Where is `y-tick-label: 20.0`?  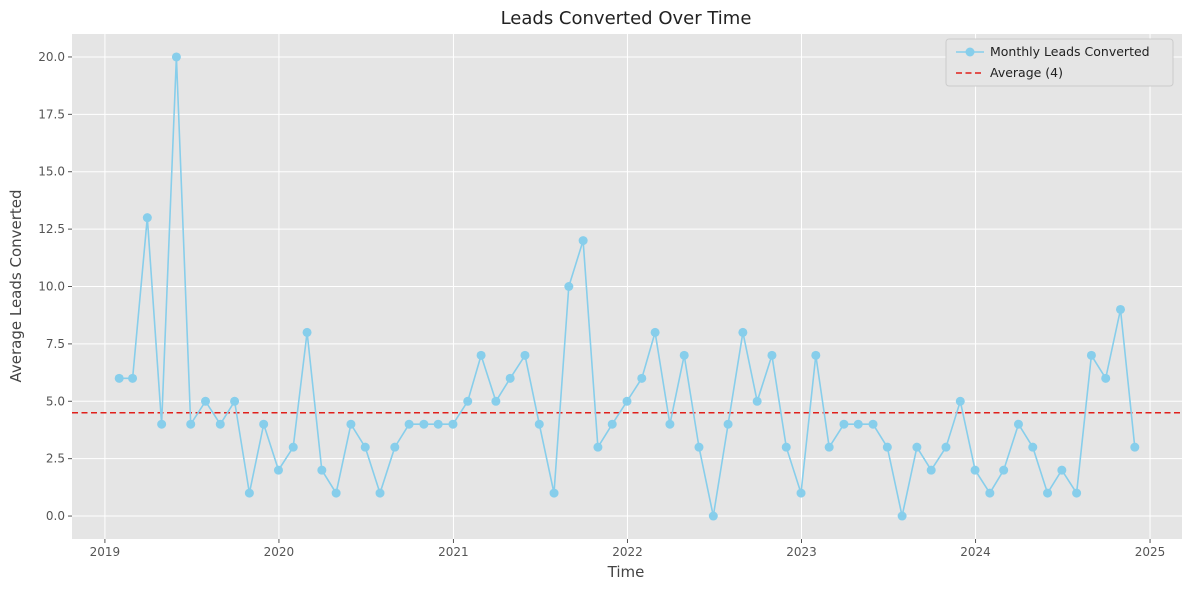 y-tick-label: 20.0 is located at coordinates (51, 57).